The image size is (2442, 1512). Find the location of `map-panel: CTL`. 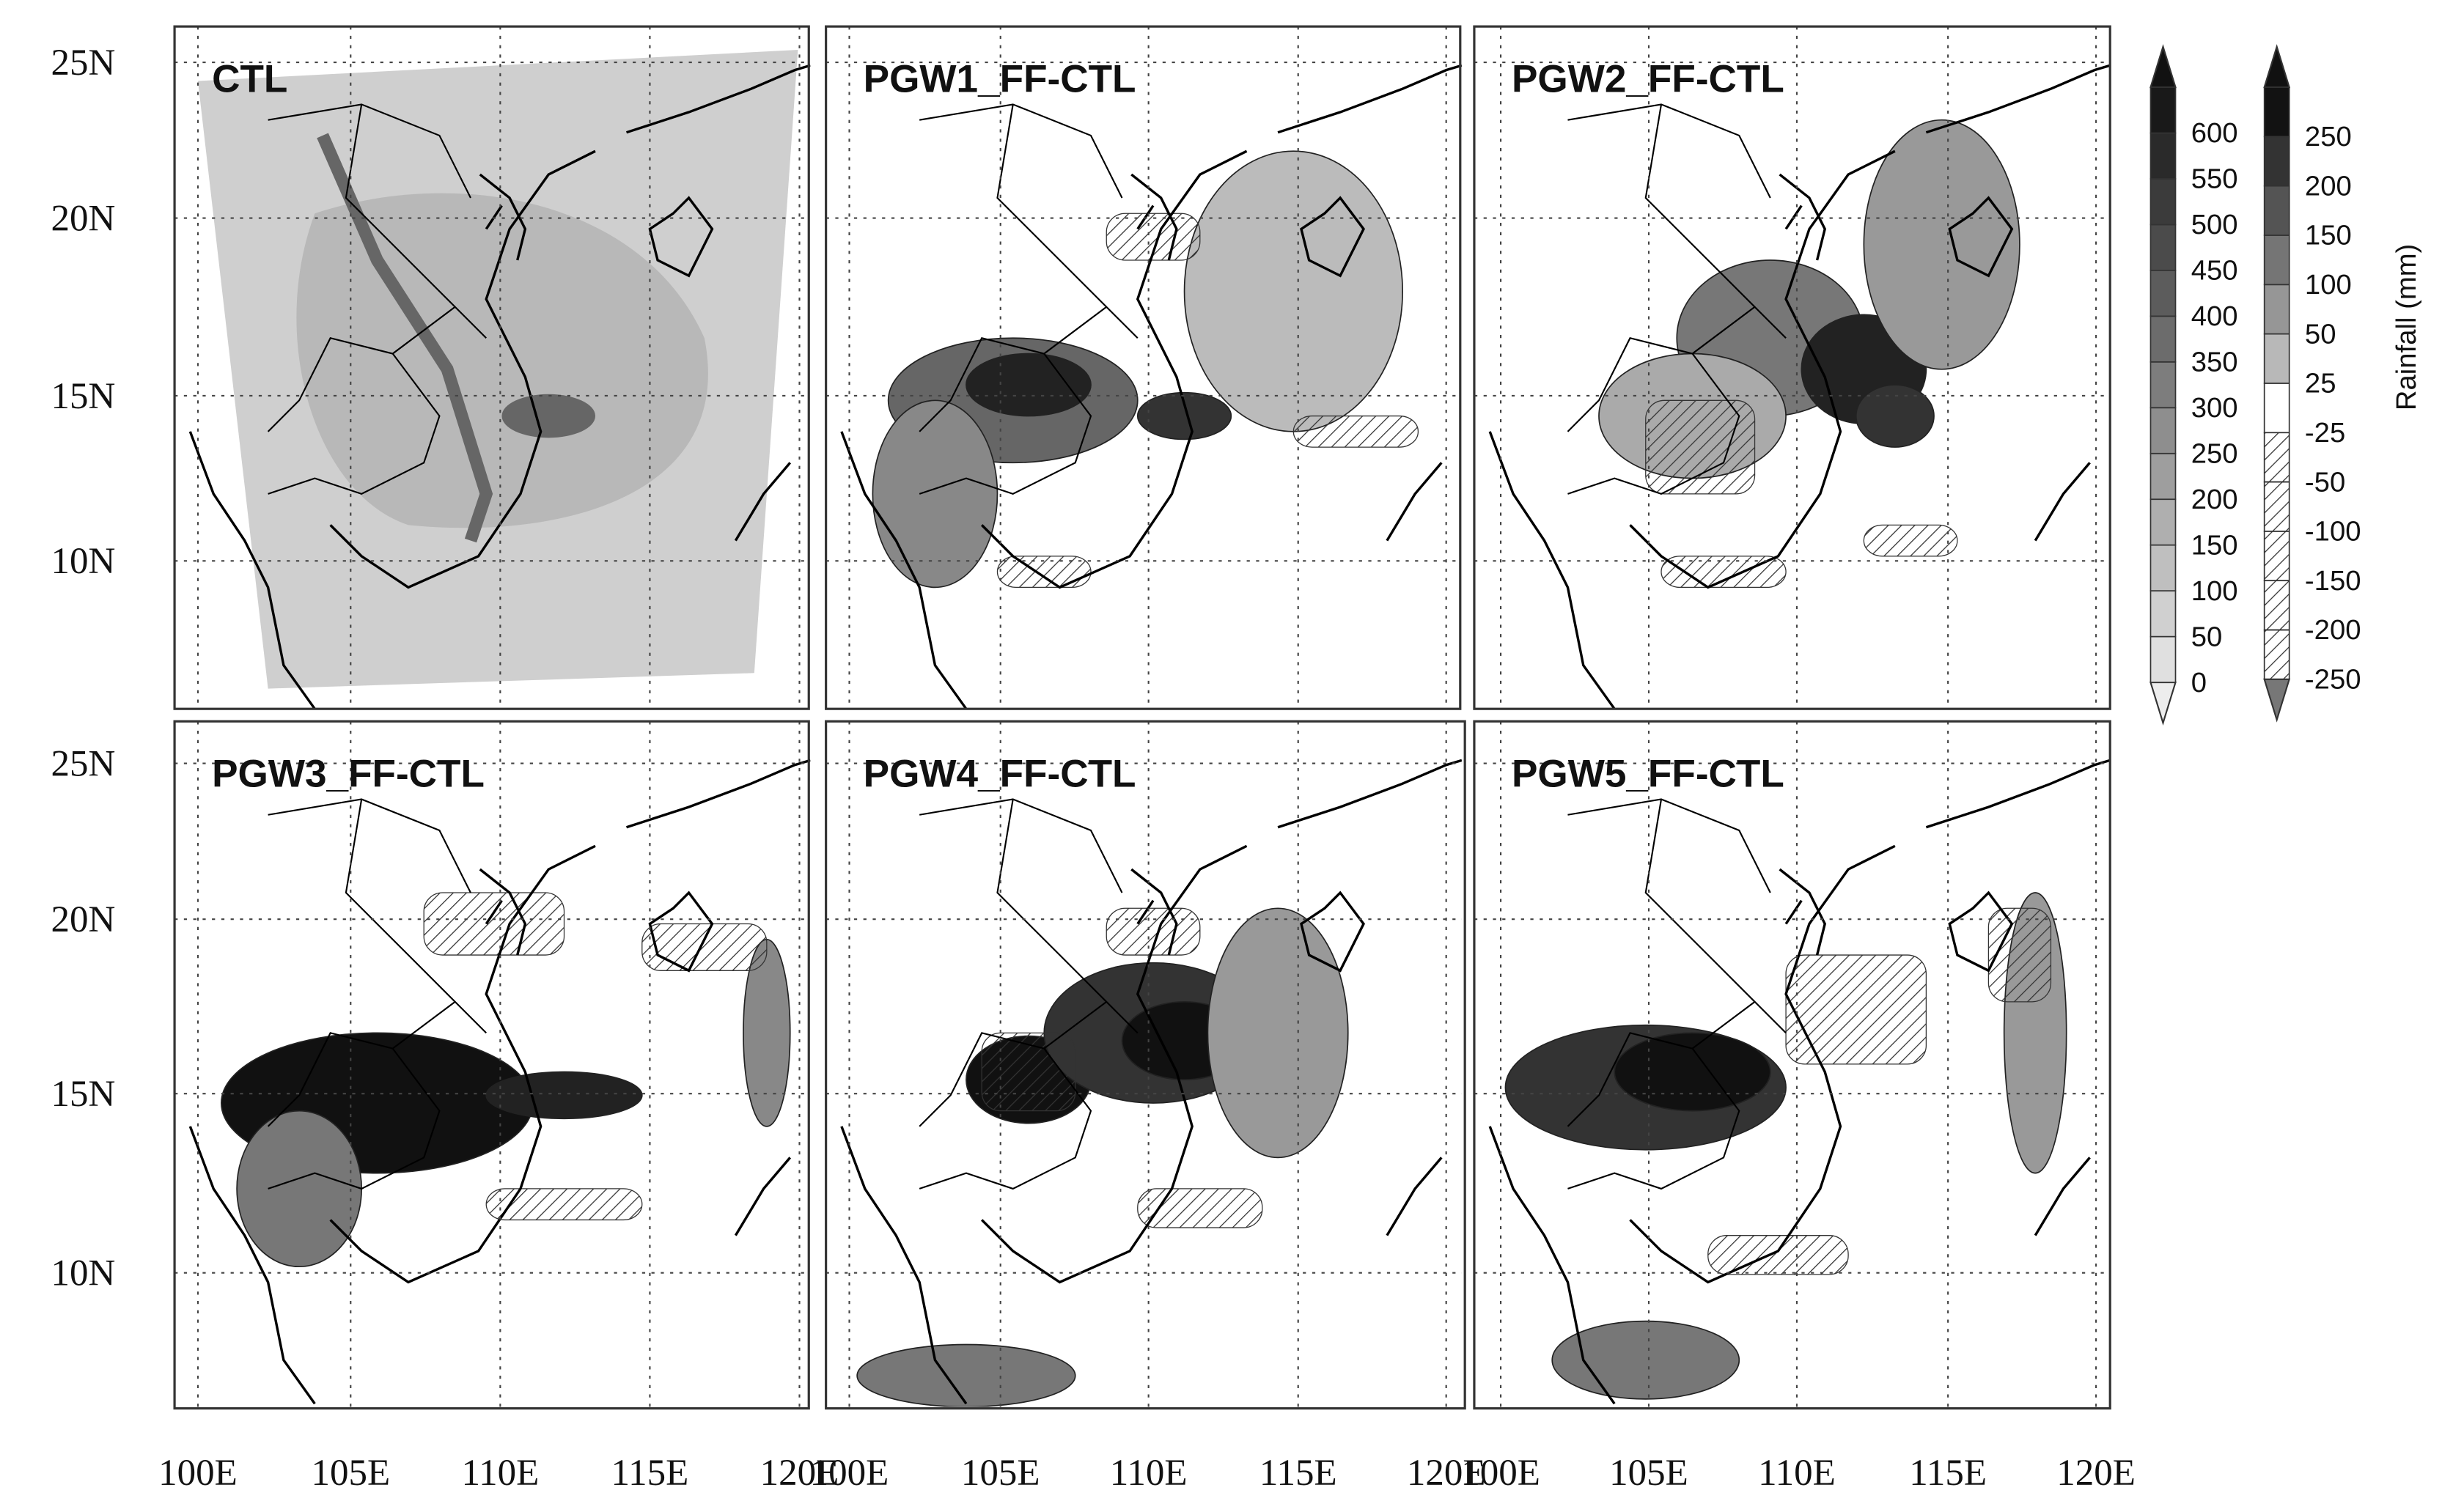

map-panel: CTL is located at coordinates (492, 367).